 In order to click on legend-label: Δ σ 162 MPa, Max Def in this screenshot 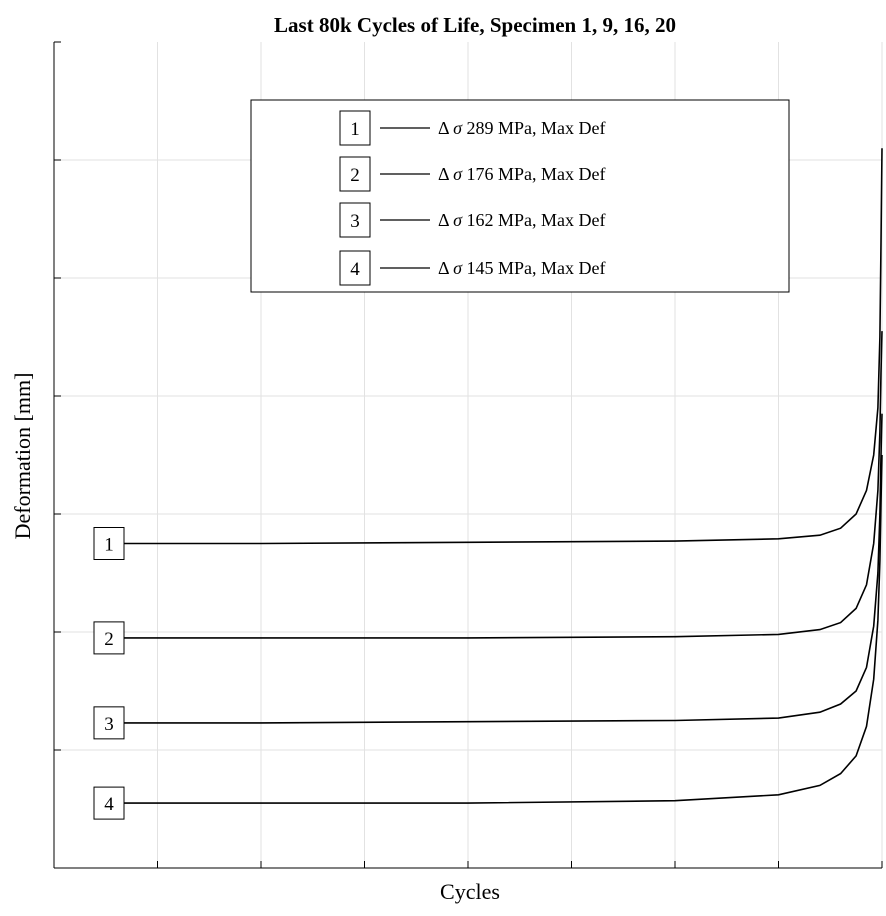, I will do `click(521, 220)`.